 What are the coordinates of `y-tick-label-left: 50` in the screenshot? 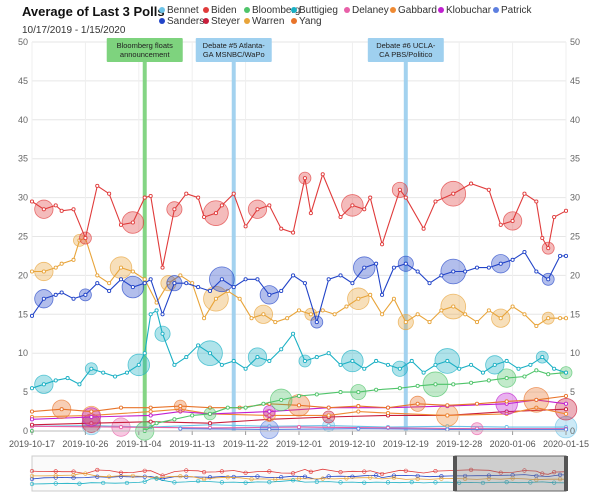 It's located at (23, 42).